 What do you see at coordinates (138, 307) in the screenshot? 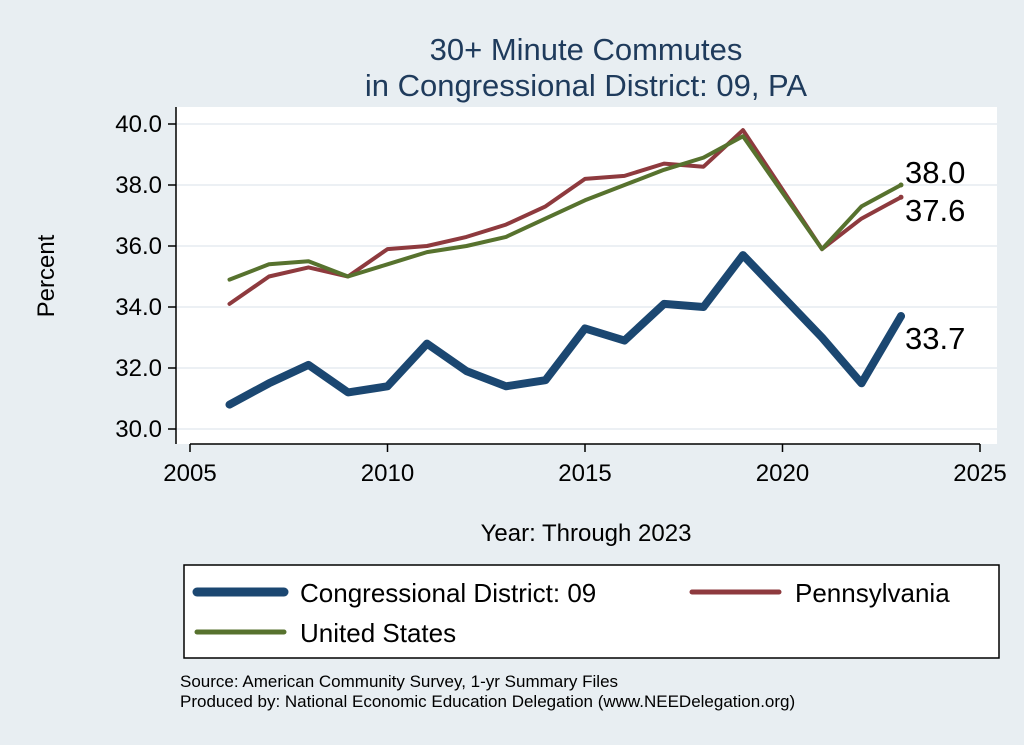
I see `y-tick-label-2: 34.0` at bounding box center [138, 307].